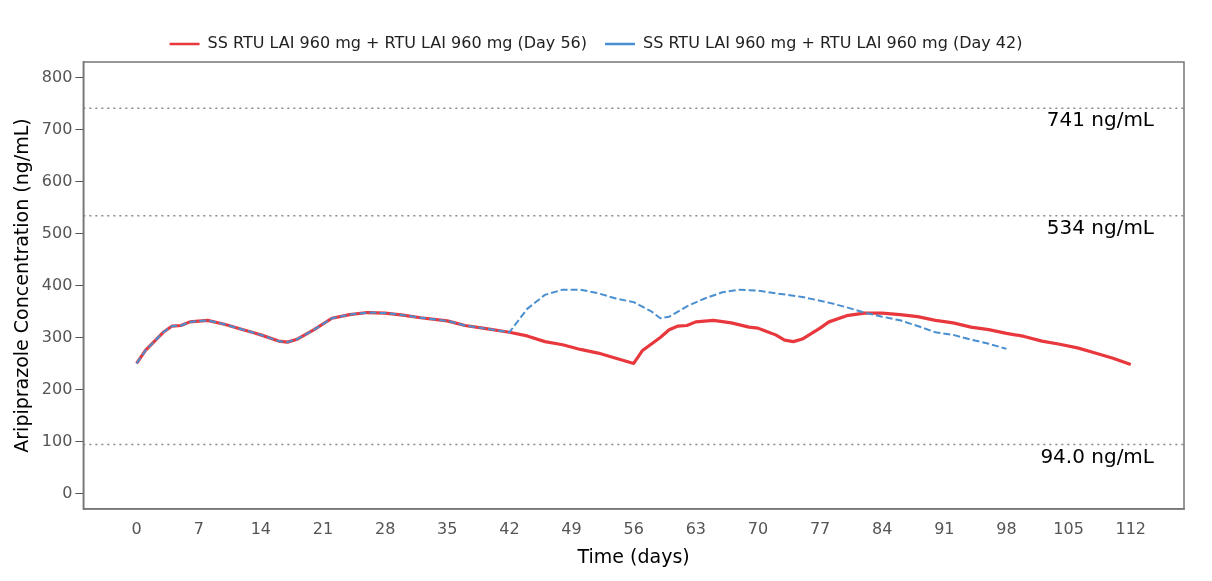 The height and width of the screenshot is (581, 1212). What do you see at coordinates (57, 388) in the screenshot?
I see `y-tick-label: 200` at bounding box center [57, 388].